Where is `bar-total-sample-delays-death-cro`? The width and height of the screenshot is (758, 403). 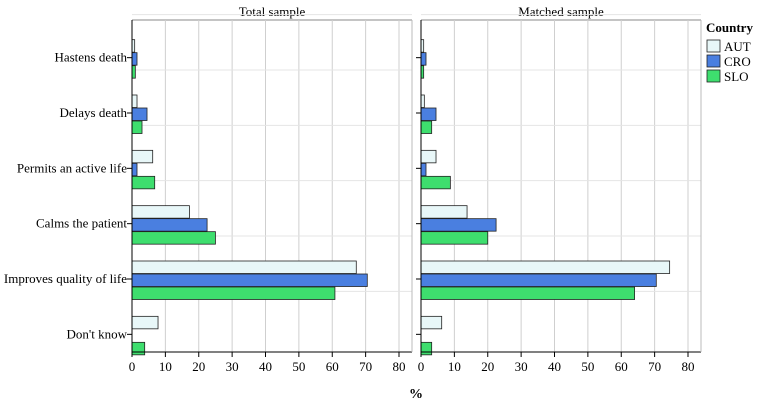
bar-total-sample-delays-death-cro is located at coordinates (139, 114).